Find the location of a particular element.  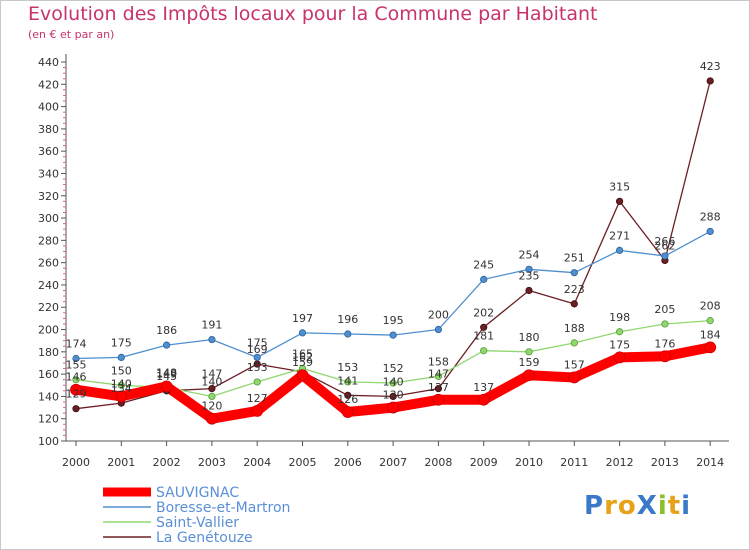

data-label: 174 is located at coordinates (76, 344).